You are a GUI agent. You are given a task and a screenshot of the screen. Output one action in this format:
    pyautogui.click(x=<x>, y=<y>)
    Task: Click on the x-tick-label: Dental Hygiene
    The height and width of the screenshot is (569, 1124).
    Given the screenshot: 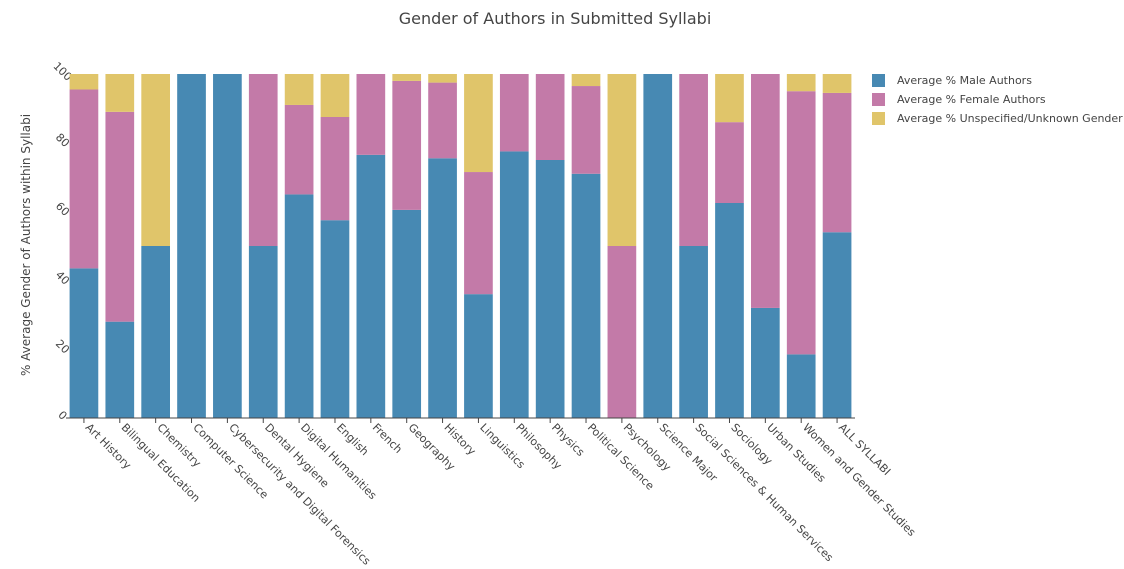 What is the action you would take?
    pyautogui.click(x=297, y=456)
    